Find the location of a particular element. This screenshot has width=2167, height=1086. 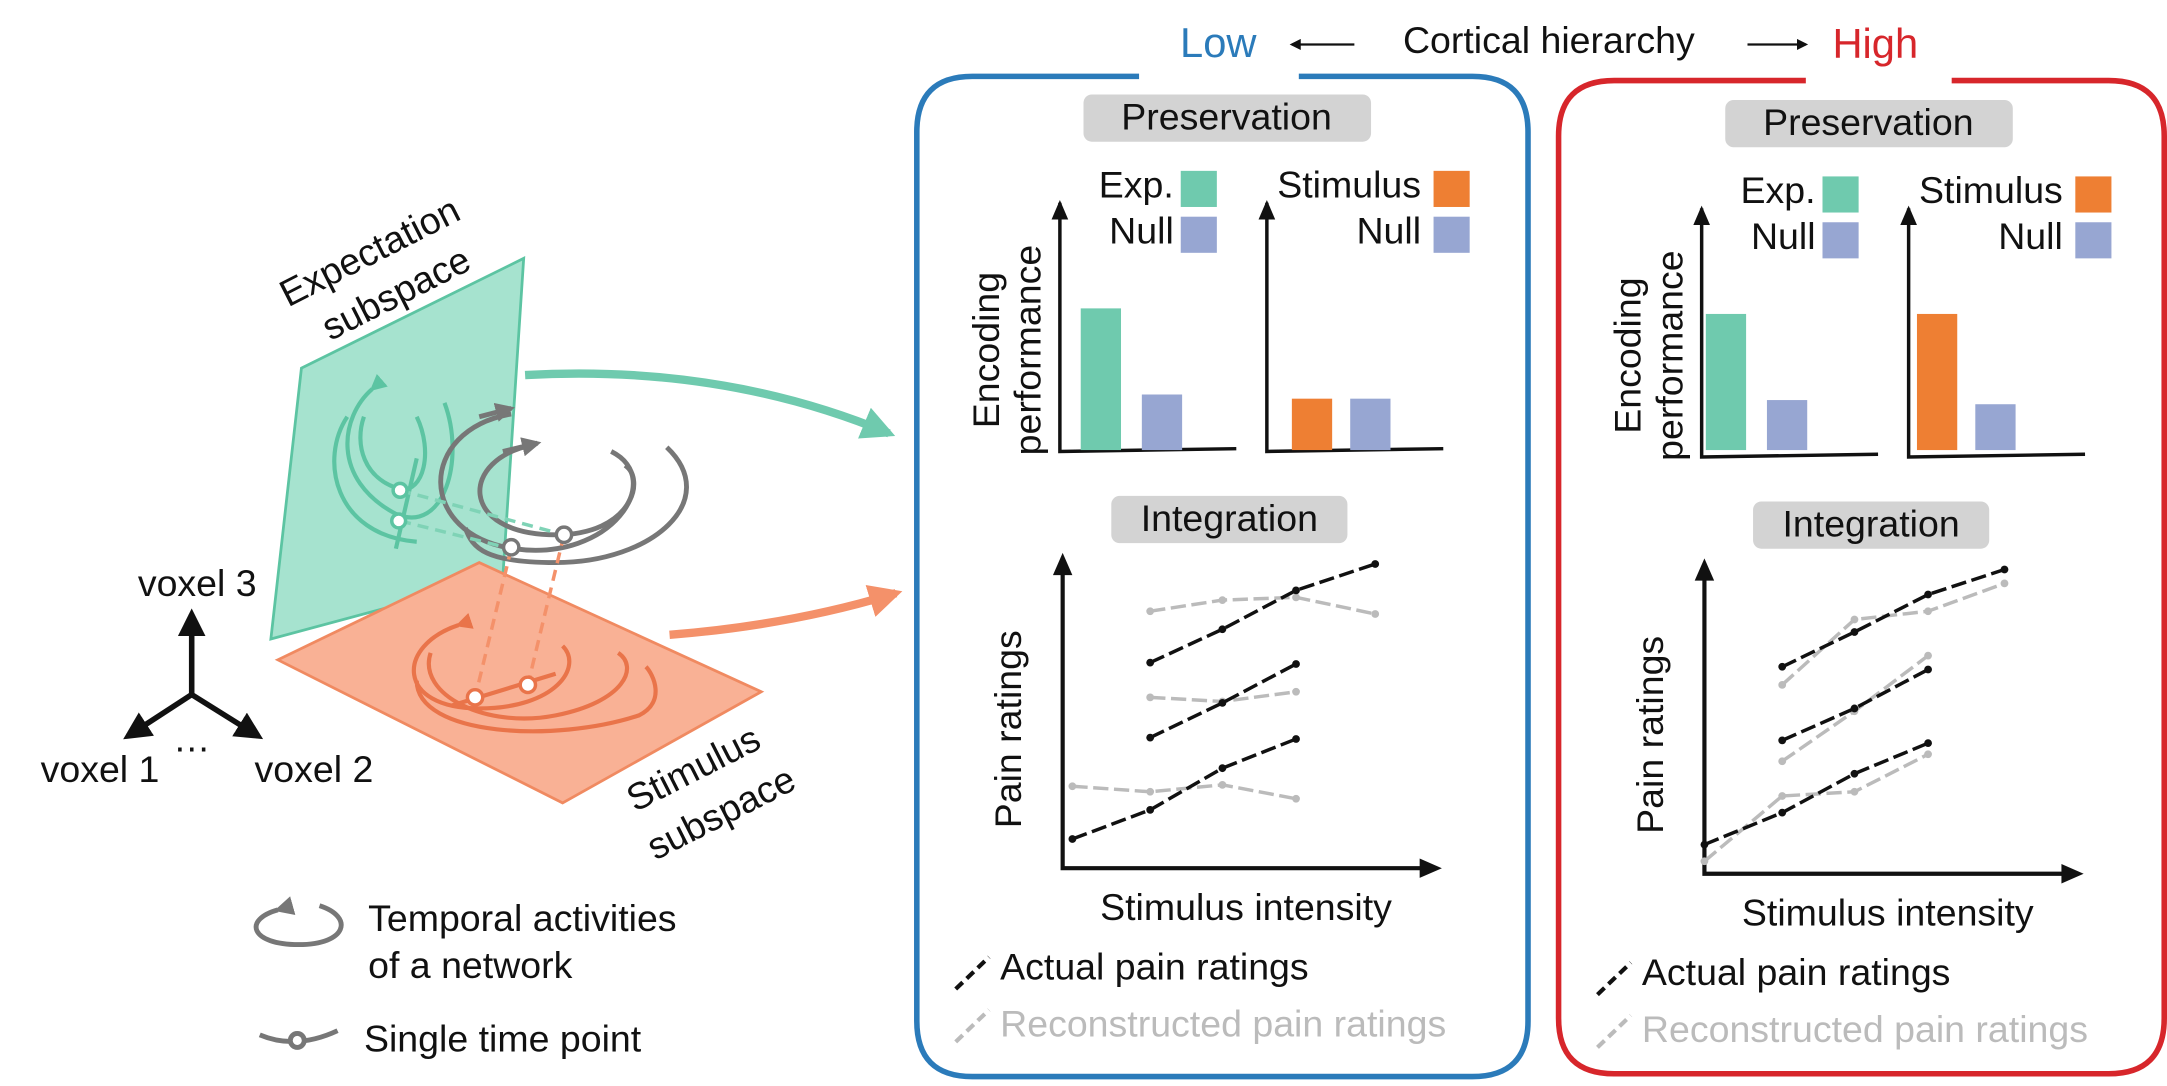

legend-text: Actual pain ratings is located at coordinates (1154, 966).